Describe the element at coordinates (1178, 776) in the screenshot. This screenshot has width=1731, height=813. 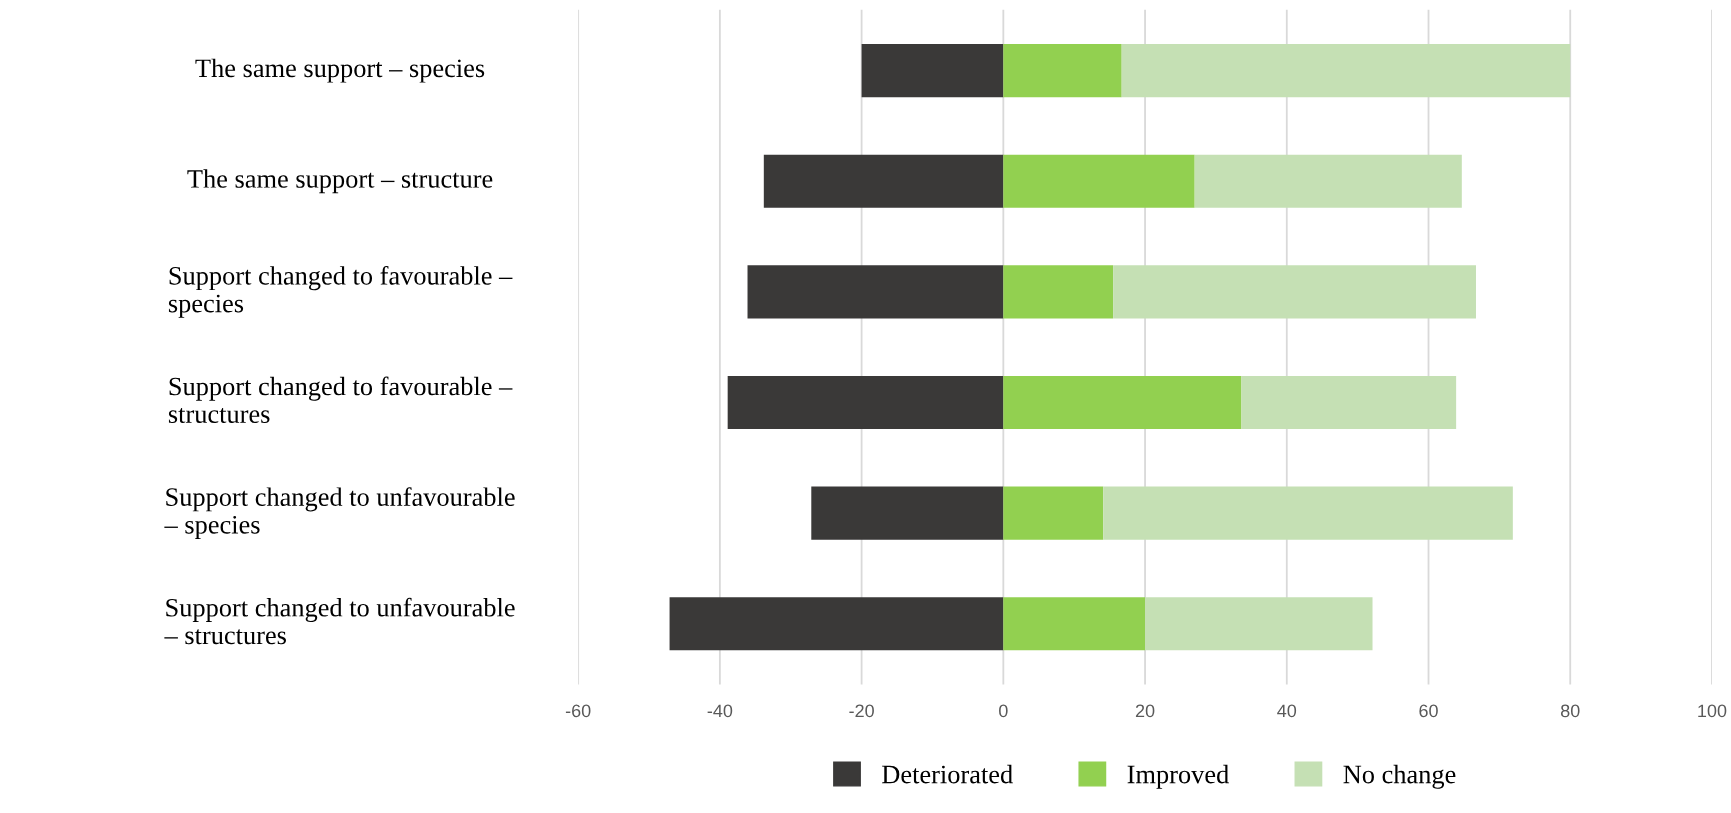
I see `legend-label: Improved` at that location.